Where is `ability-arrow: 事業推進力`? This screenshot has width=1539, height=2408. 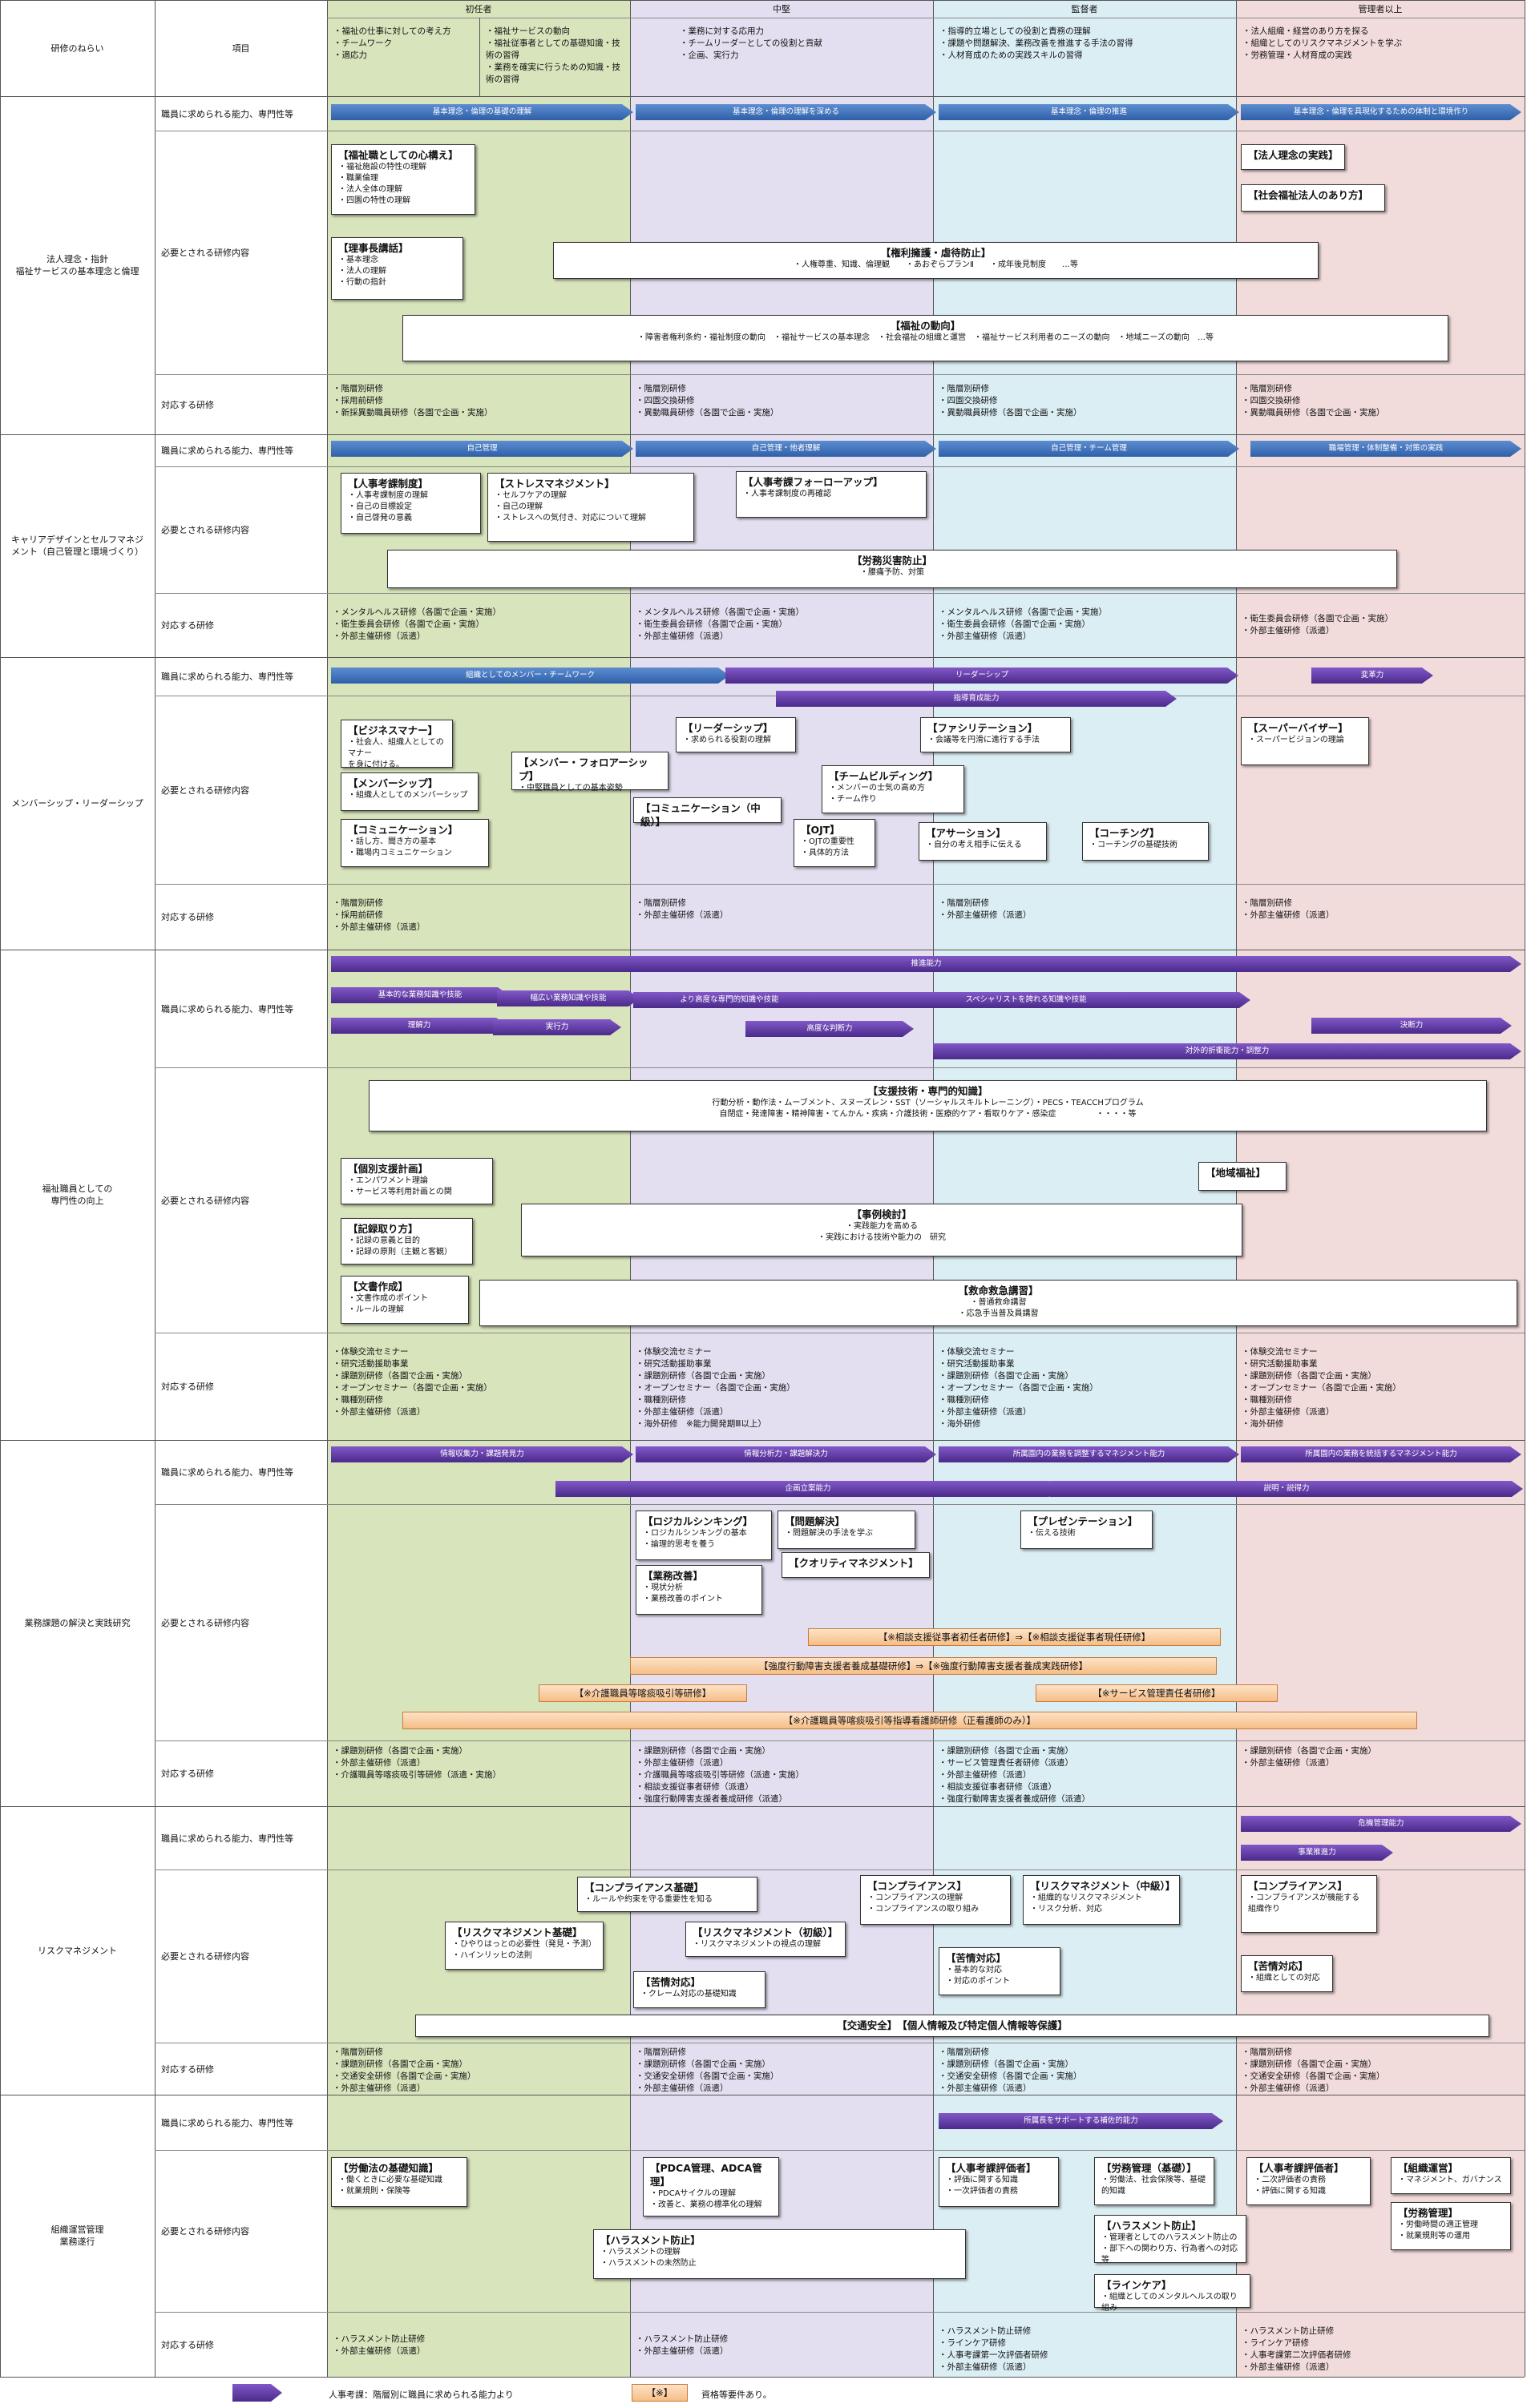
ability-arrow: 事業推進力 is located at coordinates (1317, 1853).